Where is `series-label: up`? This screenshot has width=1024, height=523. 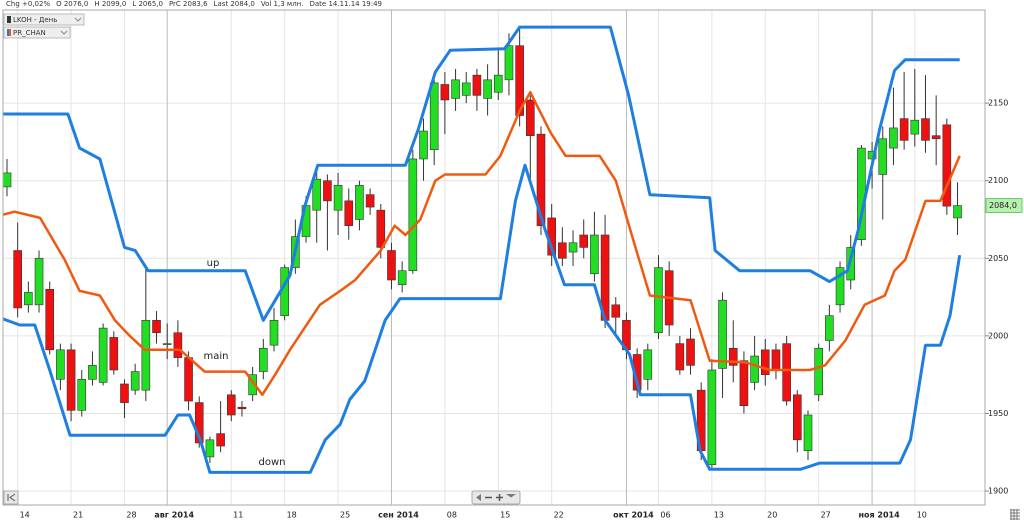 series-label: up is located at coordinates (213, 263).